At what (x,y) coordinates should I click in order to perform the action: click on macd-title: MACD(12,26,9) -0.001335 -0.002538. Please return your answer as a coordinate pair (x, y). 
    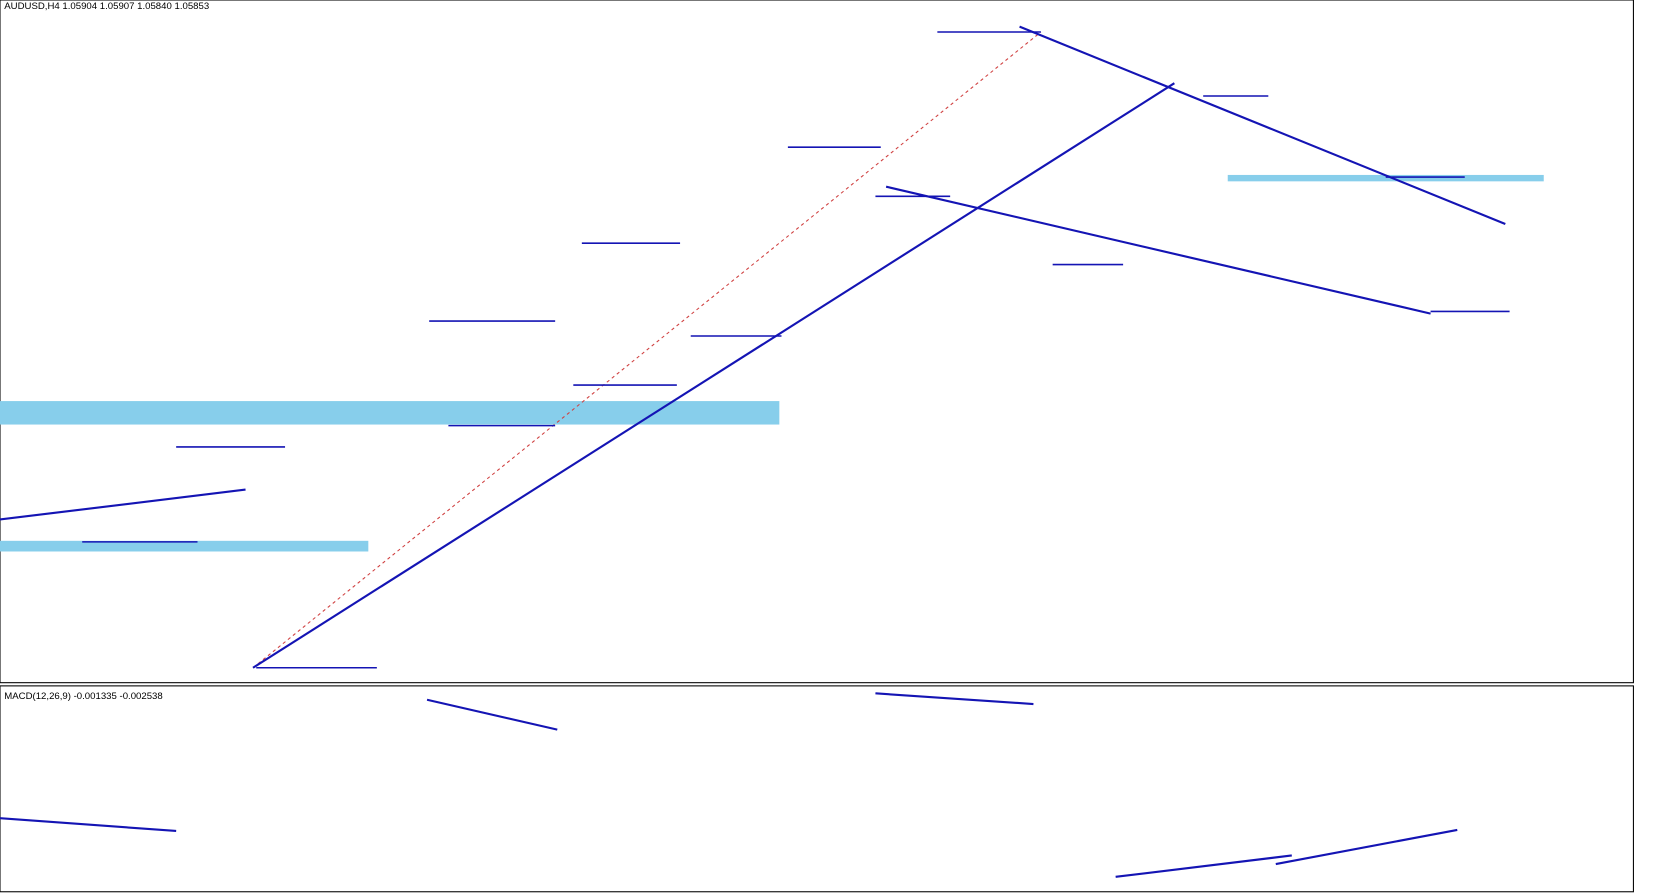
    Looking at the image, I should click on (83, 696).